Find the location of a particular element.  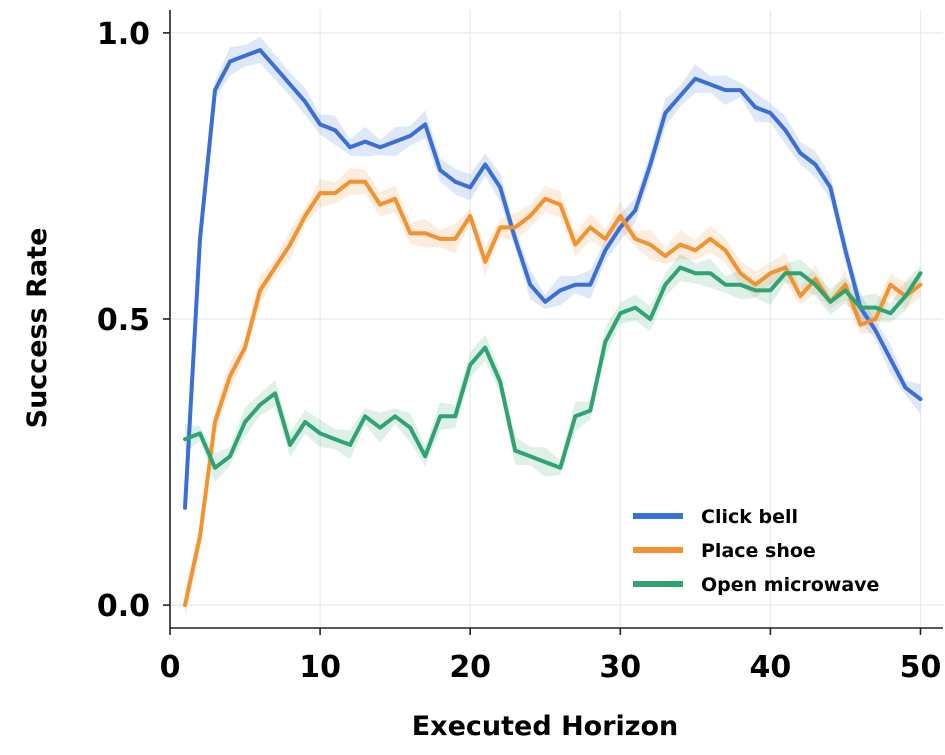

x-tick-label: 40 is located at coordinates (771, 667).